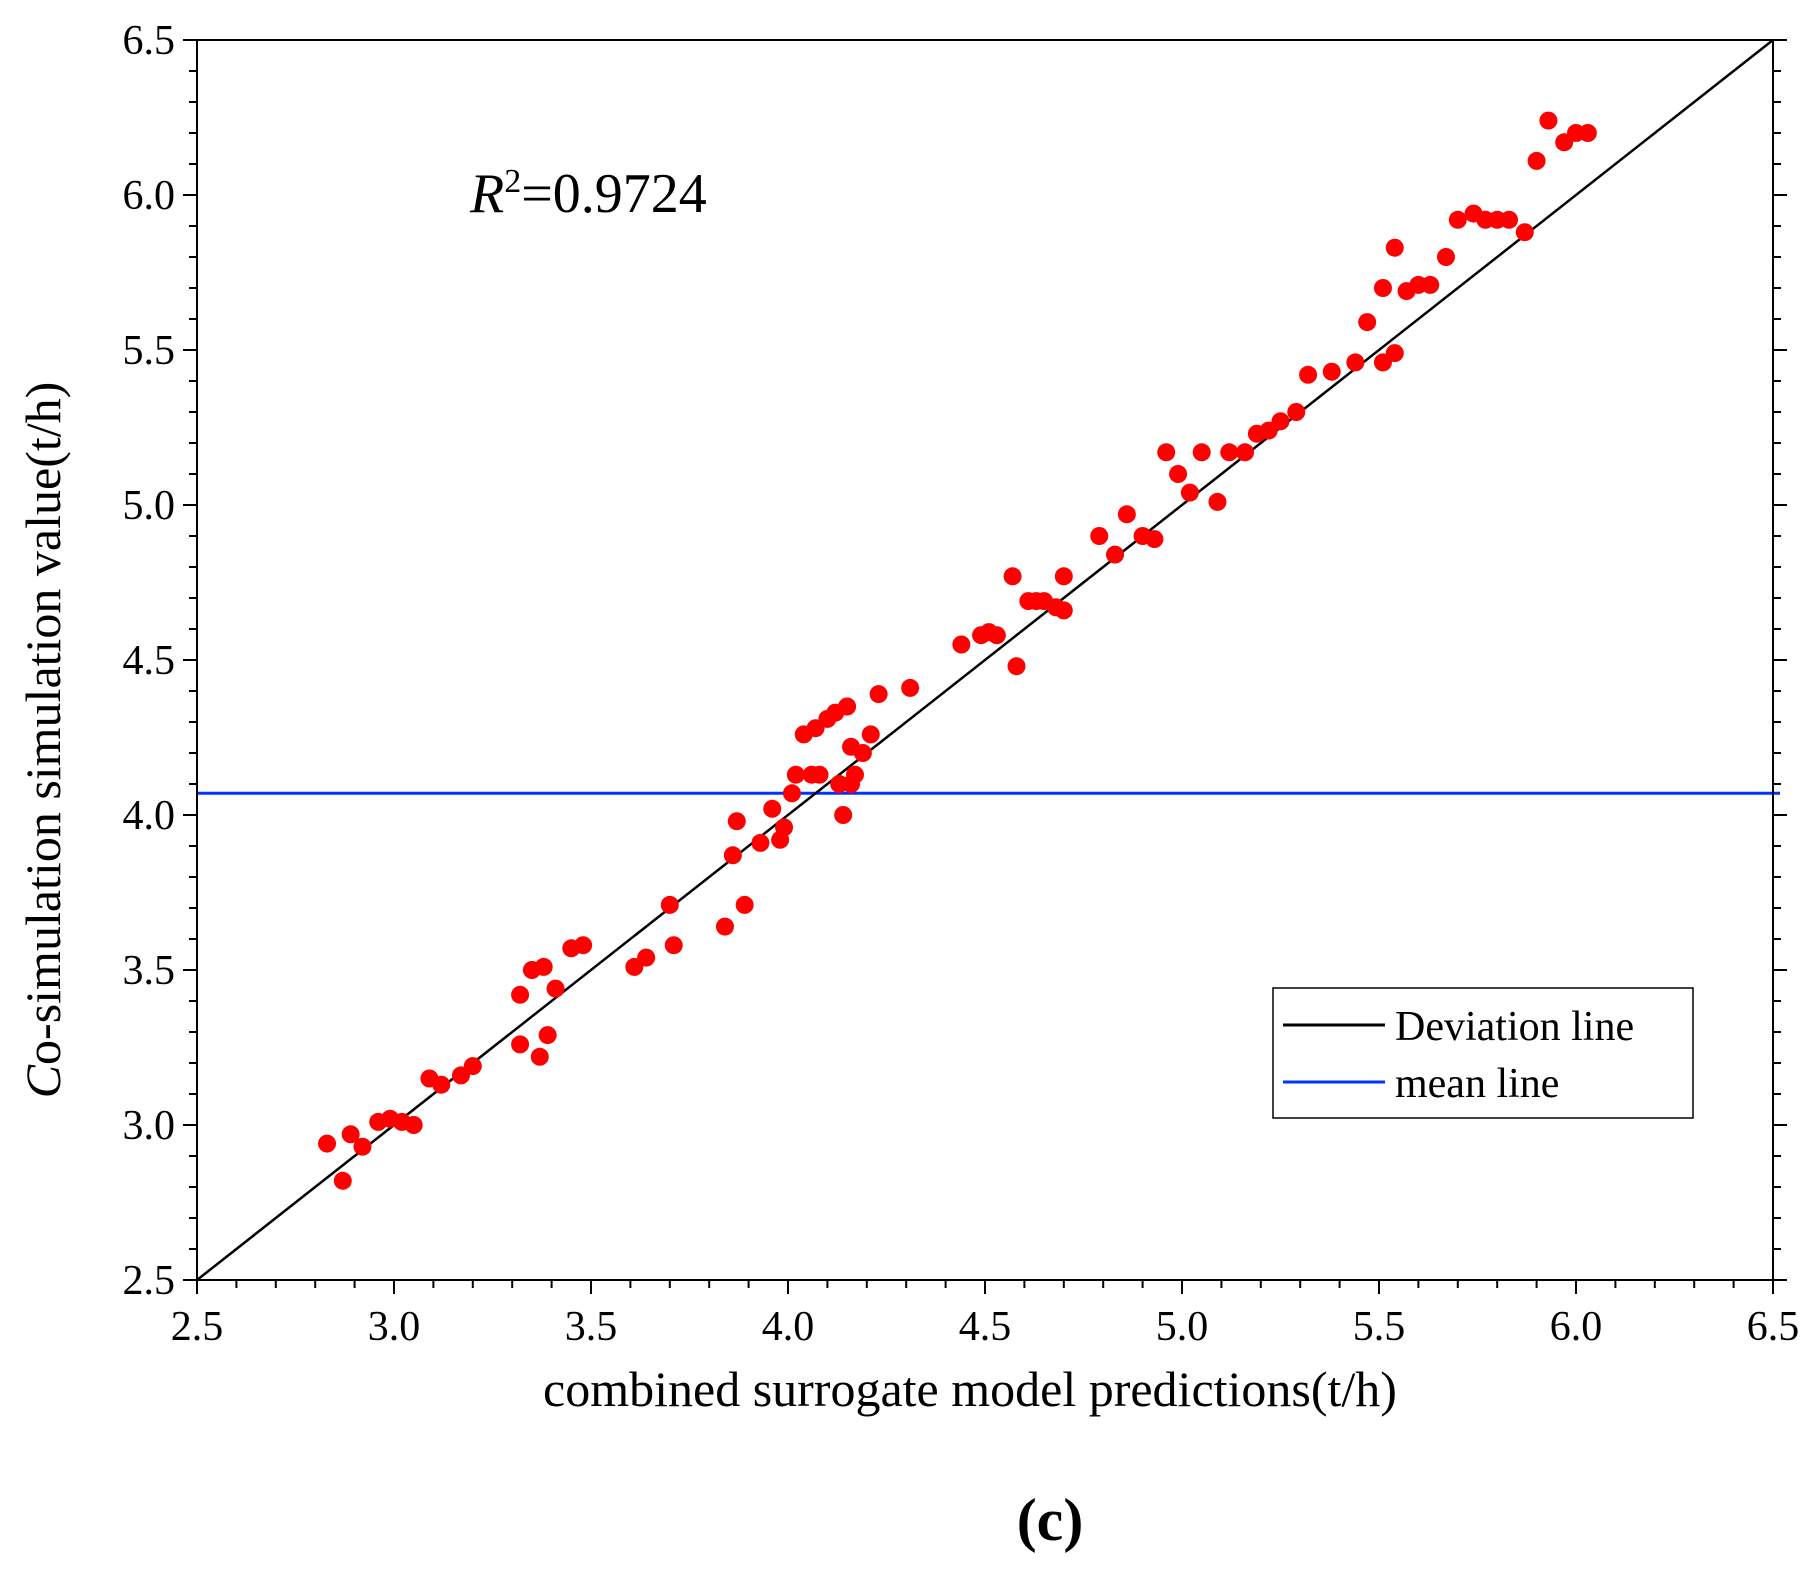 This screenshot has height=1579, width=1811. Describe the element at coordinates (43, 723) in the screenshot. I see `y-axis-title-rest: o-simulation simulation value(t/h)` at that location.